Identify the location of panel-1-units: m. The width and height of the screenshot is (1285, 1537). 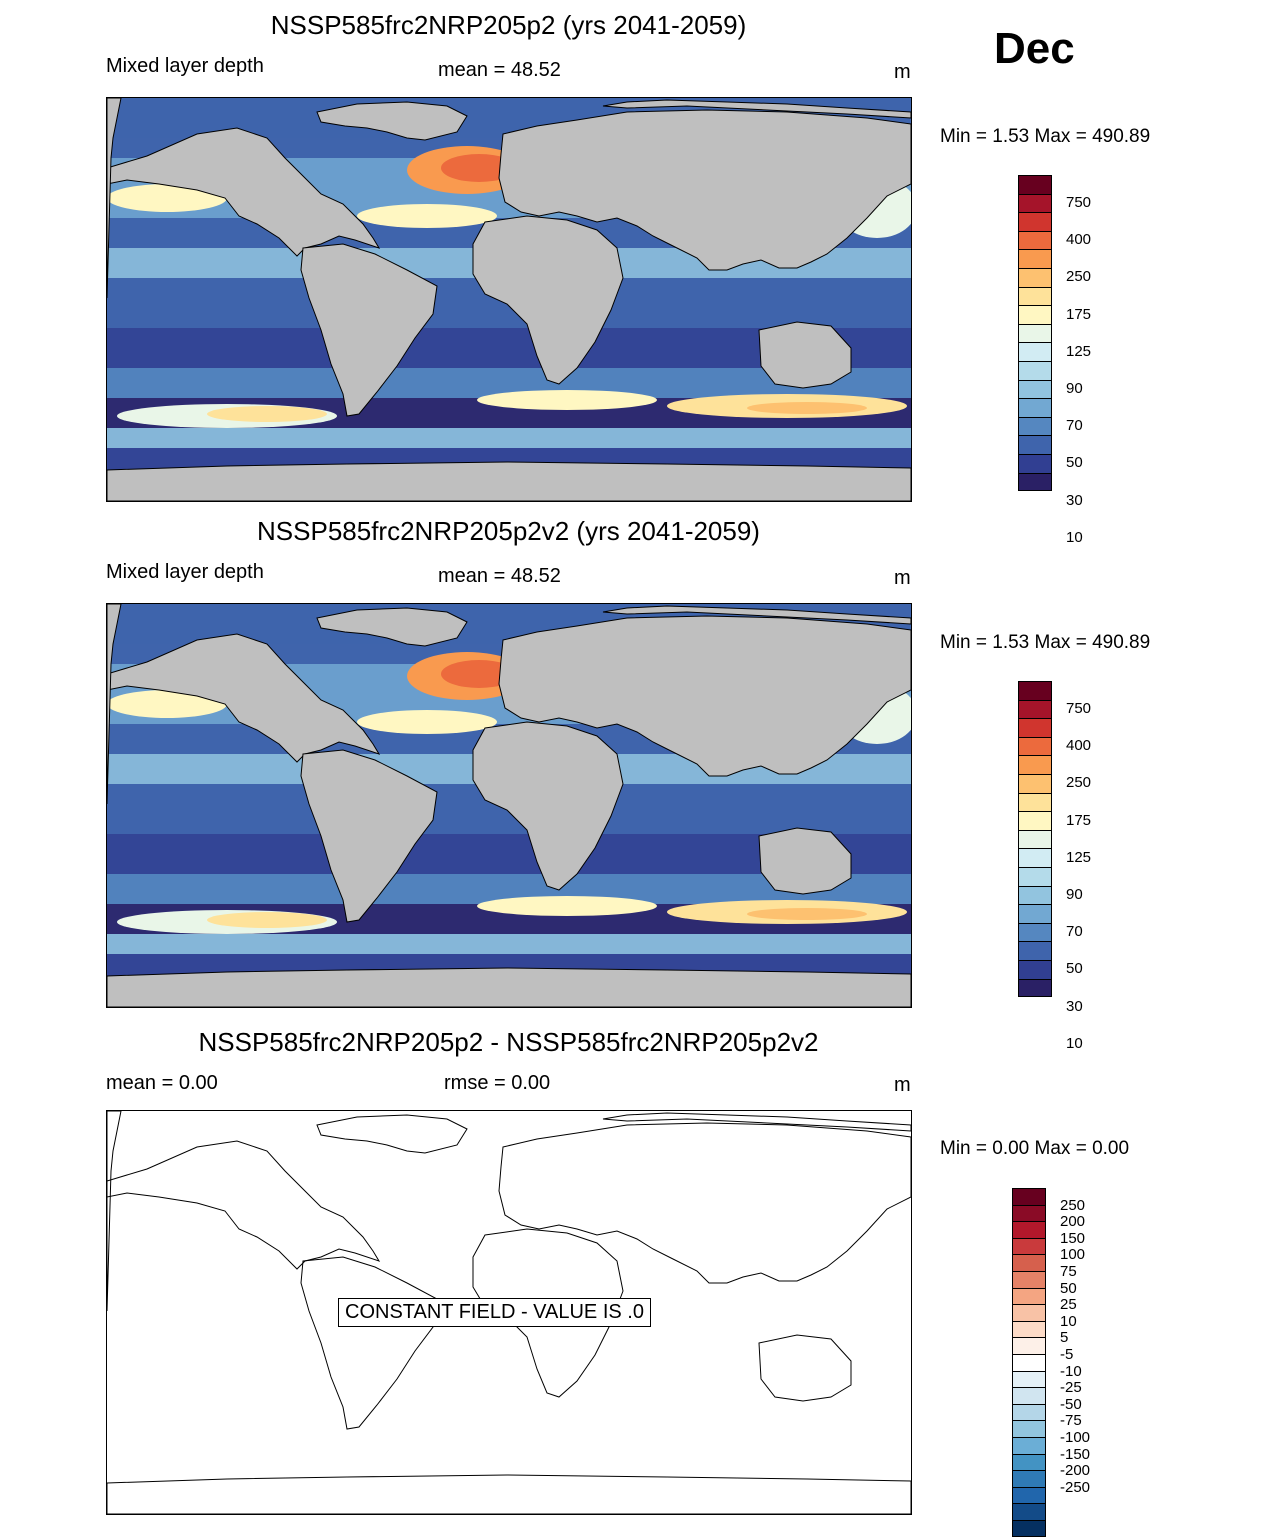
(902, 72).